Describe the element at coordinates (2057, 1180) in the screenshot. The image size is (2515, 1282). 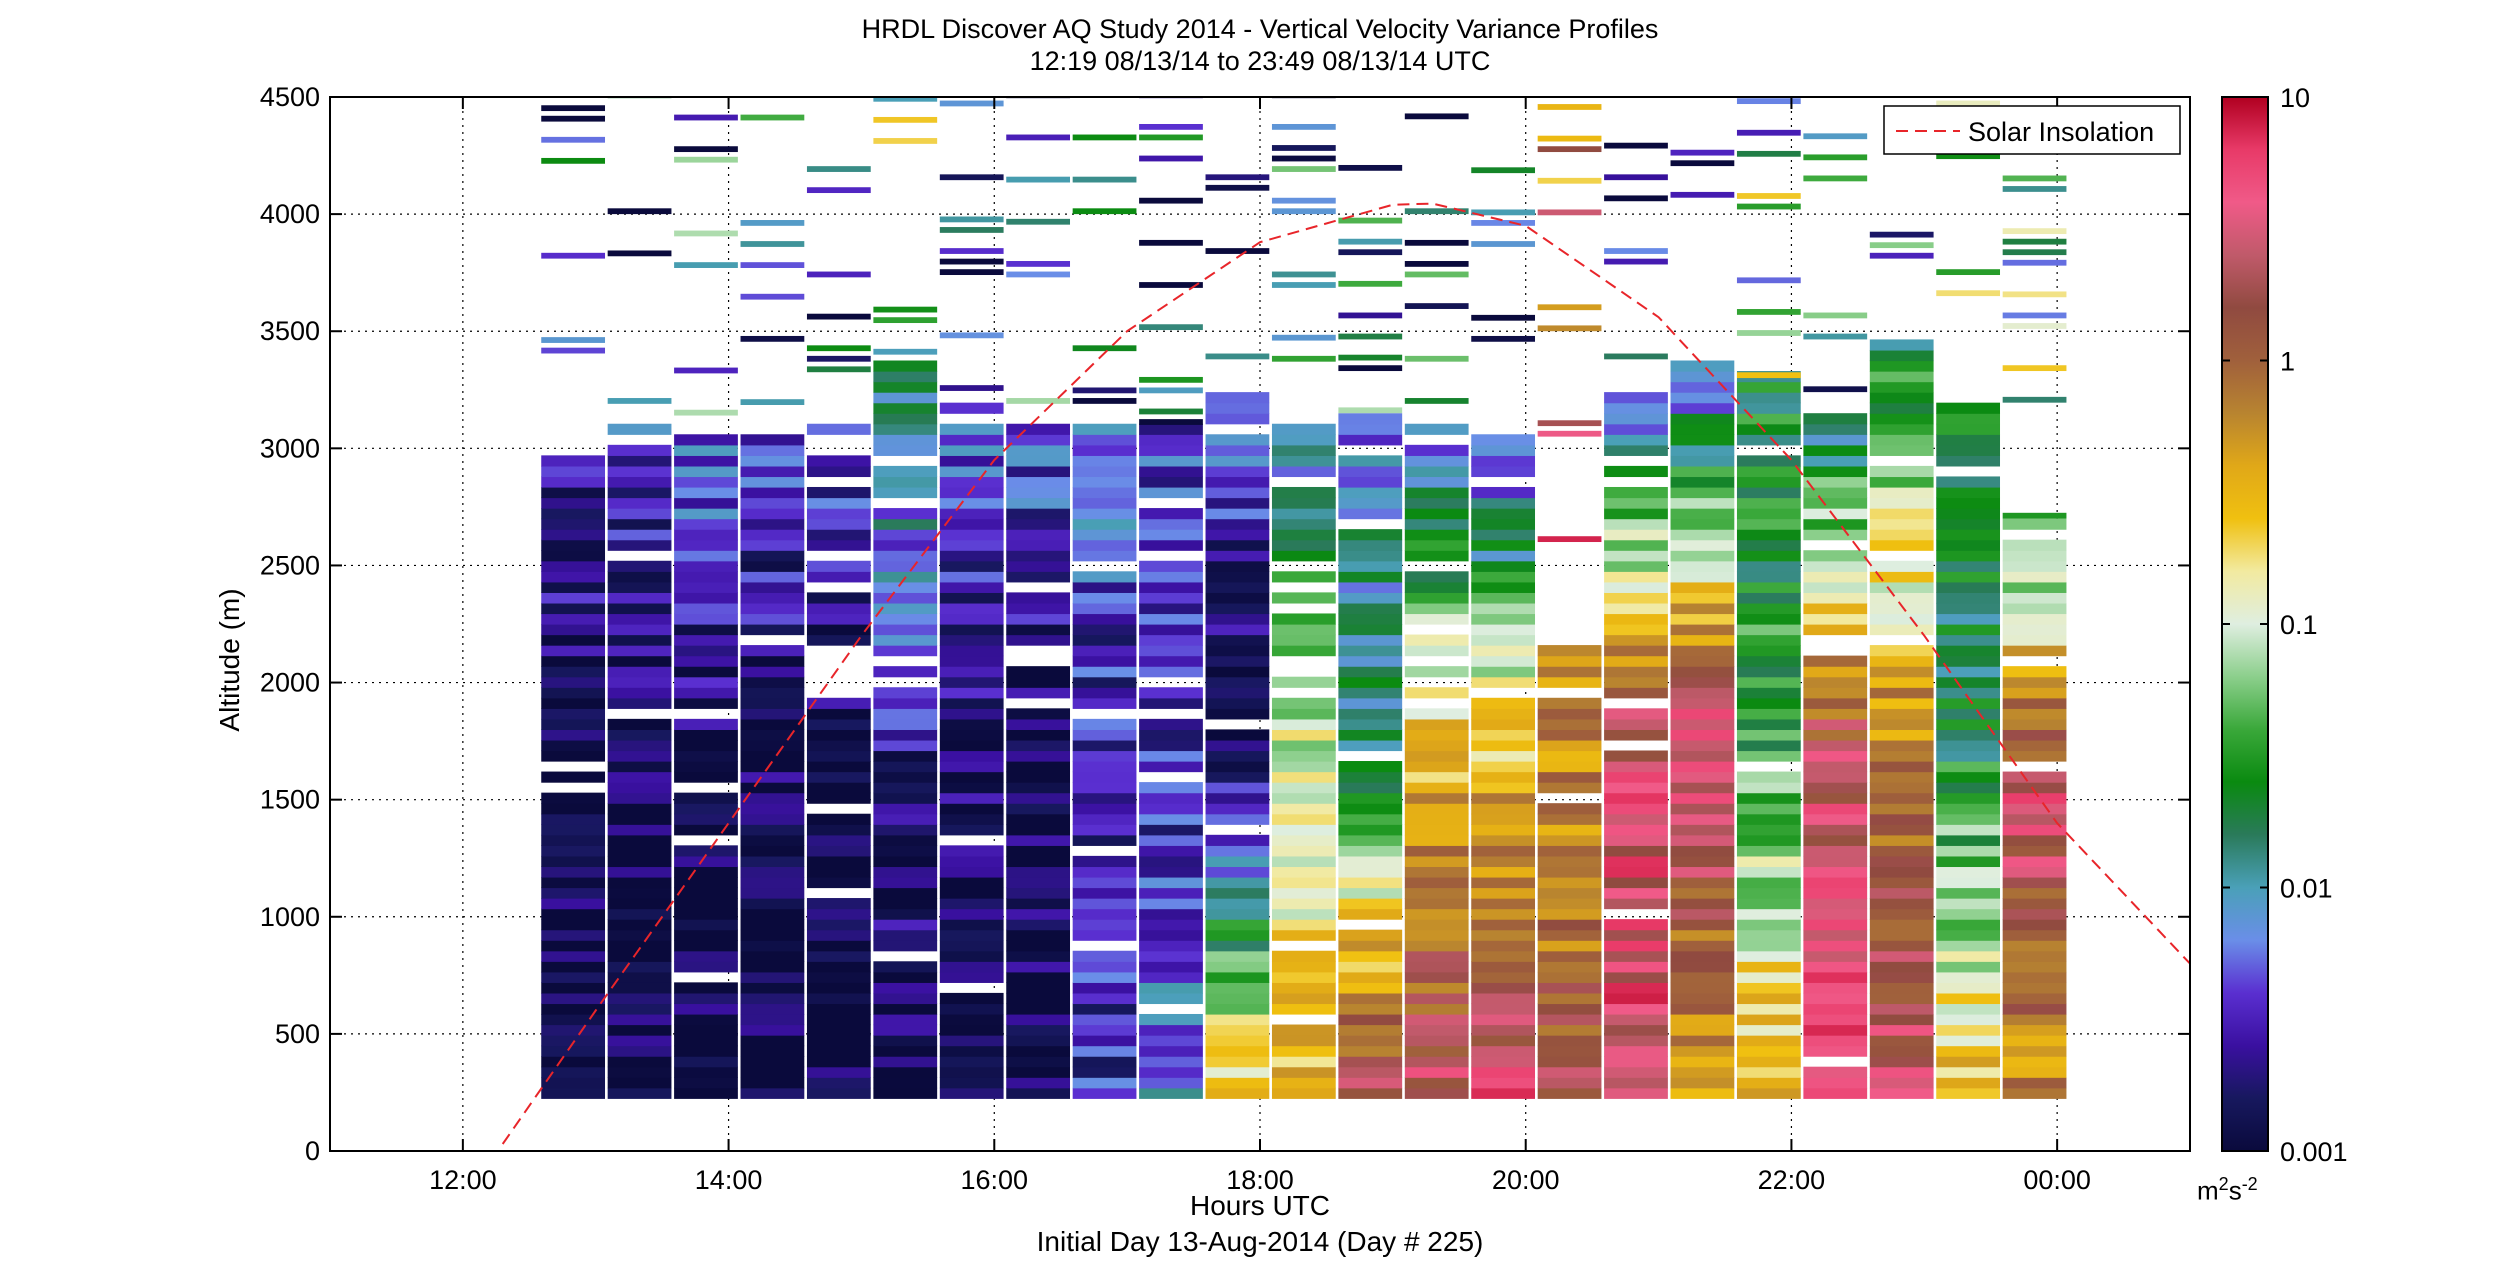
I see `x-tick-label: 00:00` at that location.